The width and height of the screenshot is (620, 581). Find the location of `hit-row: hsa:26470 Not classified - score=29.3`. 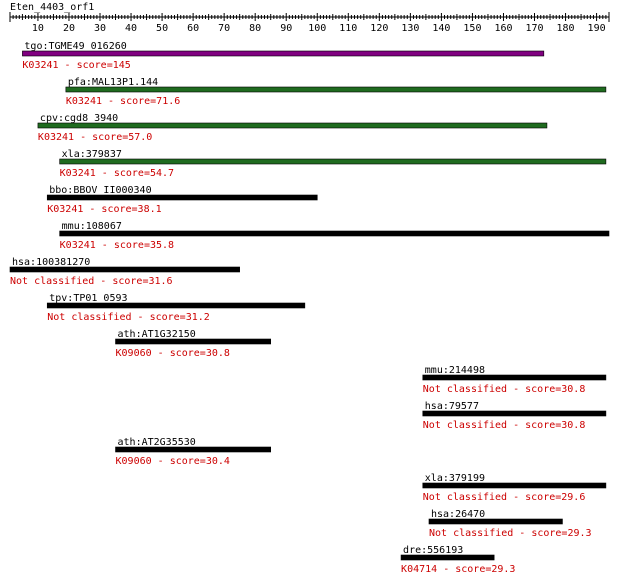

hit-row: hsa:26470 Not classified - score=29.3 is located at coordinates (510, 524).